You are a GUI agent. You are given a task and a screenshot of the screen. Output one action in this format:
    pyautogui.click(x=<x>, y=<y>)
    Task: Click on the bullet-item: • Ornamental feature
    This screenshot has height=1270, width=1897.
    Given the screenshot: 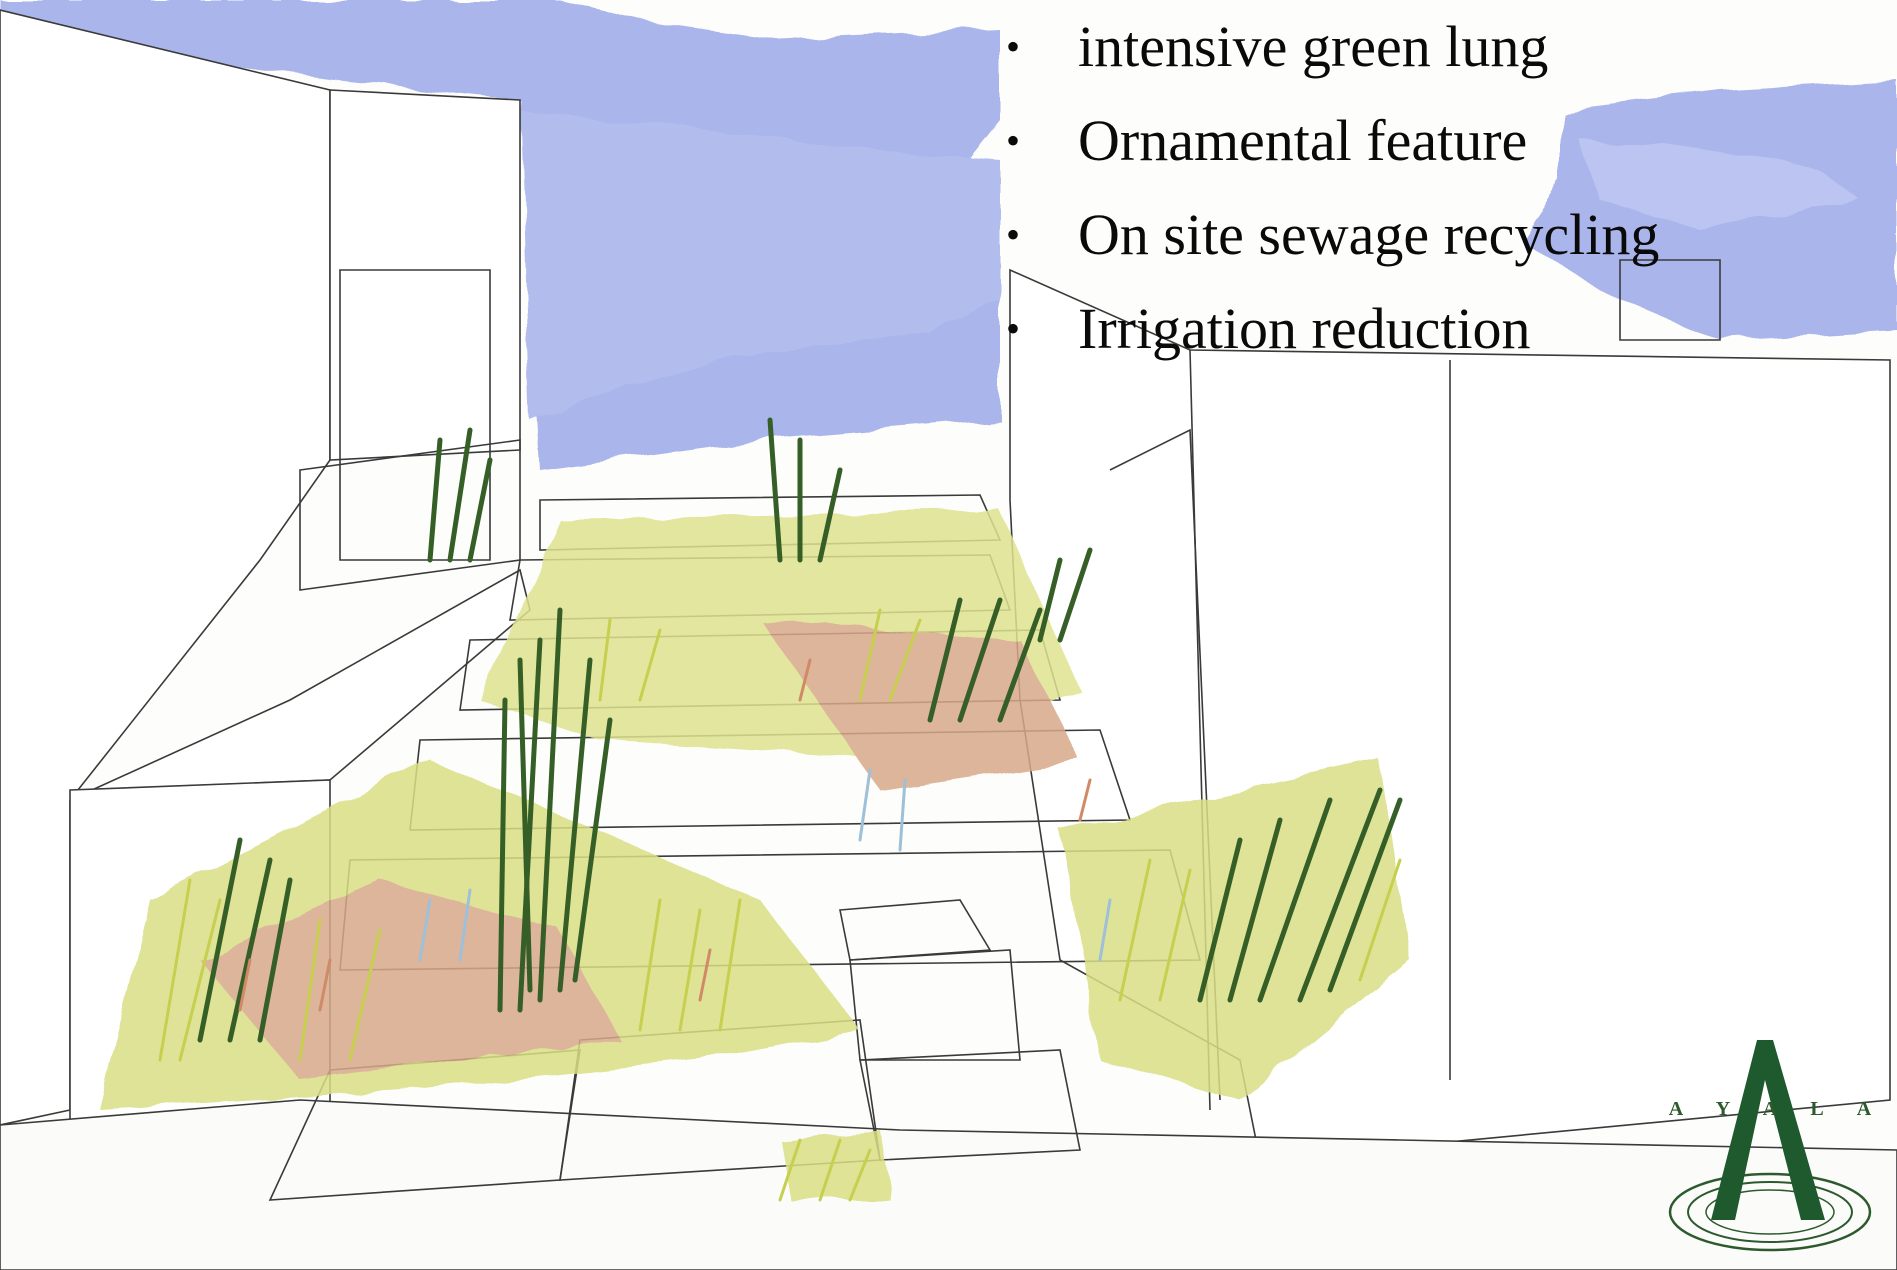 What is the action you would take?
    pyautogui.click(x=1329, y=149)
    